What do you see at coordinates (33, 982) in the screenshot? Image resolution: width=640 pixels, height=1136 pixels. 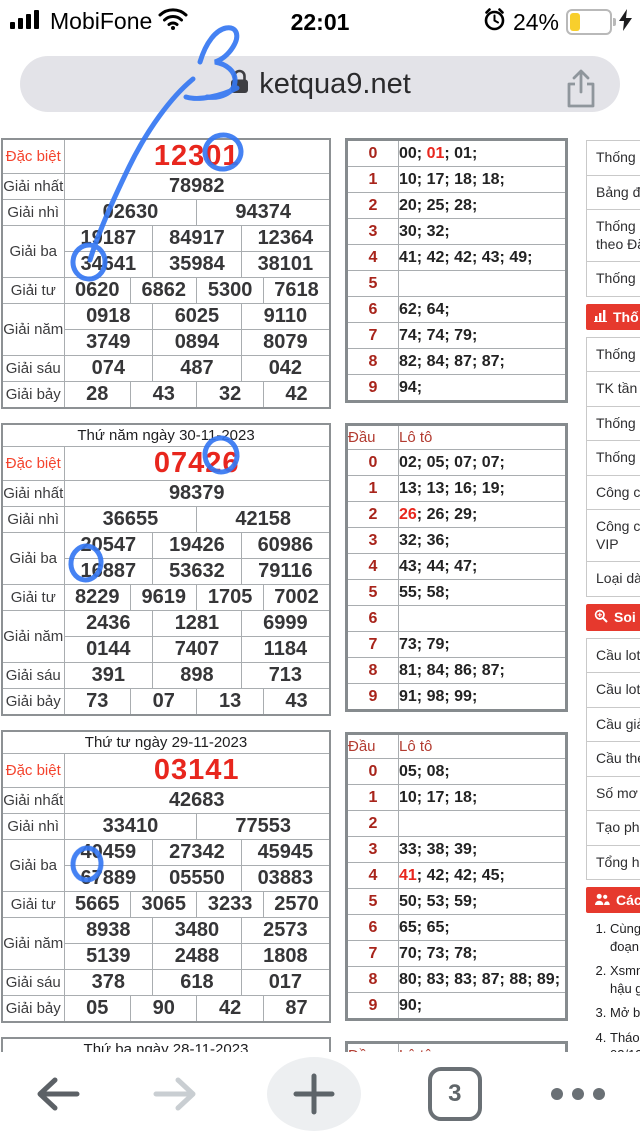 I see `prize-label: Giải sáu` at bounding box center [33, 982].